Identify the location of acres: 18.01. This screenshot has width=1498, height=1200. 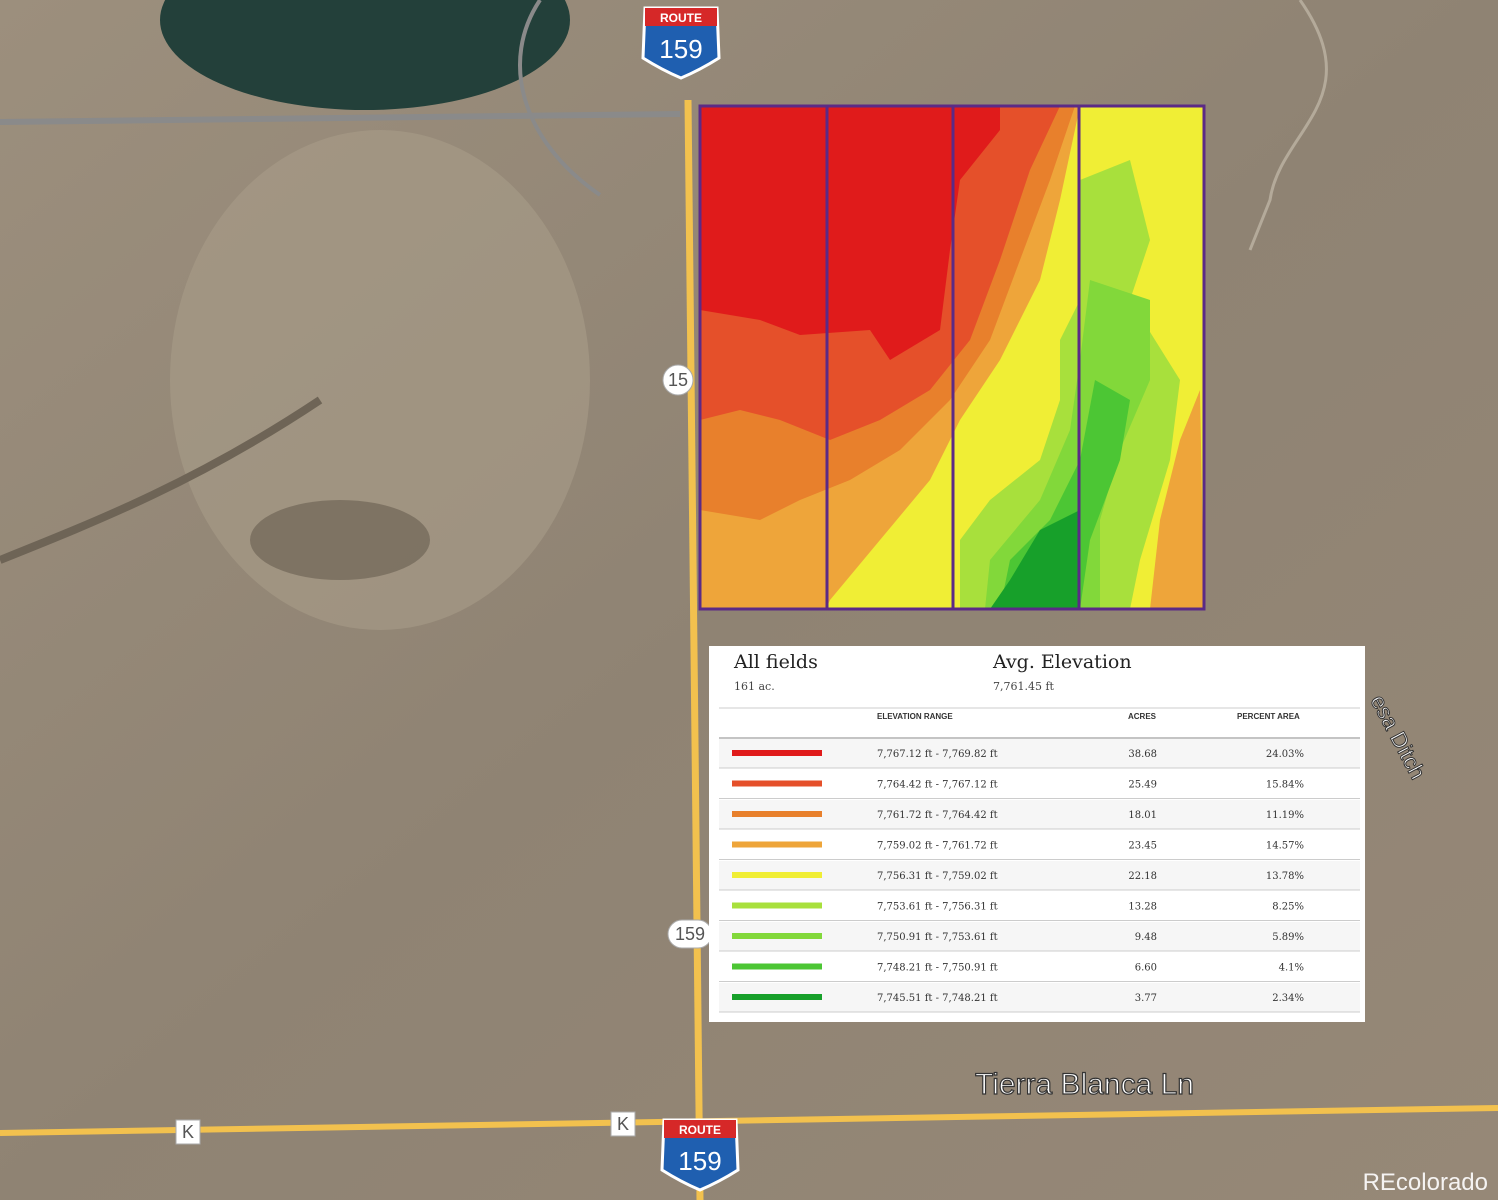
(1142, 815).